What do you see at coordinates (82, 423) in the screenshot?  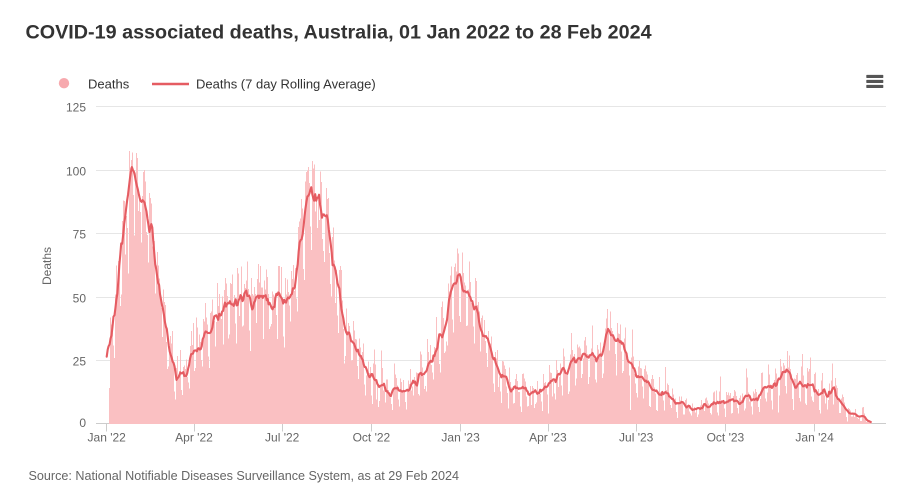 I see `svg-text: 0` at bounding box center [82, 423].